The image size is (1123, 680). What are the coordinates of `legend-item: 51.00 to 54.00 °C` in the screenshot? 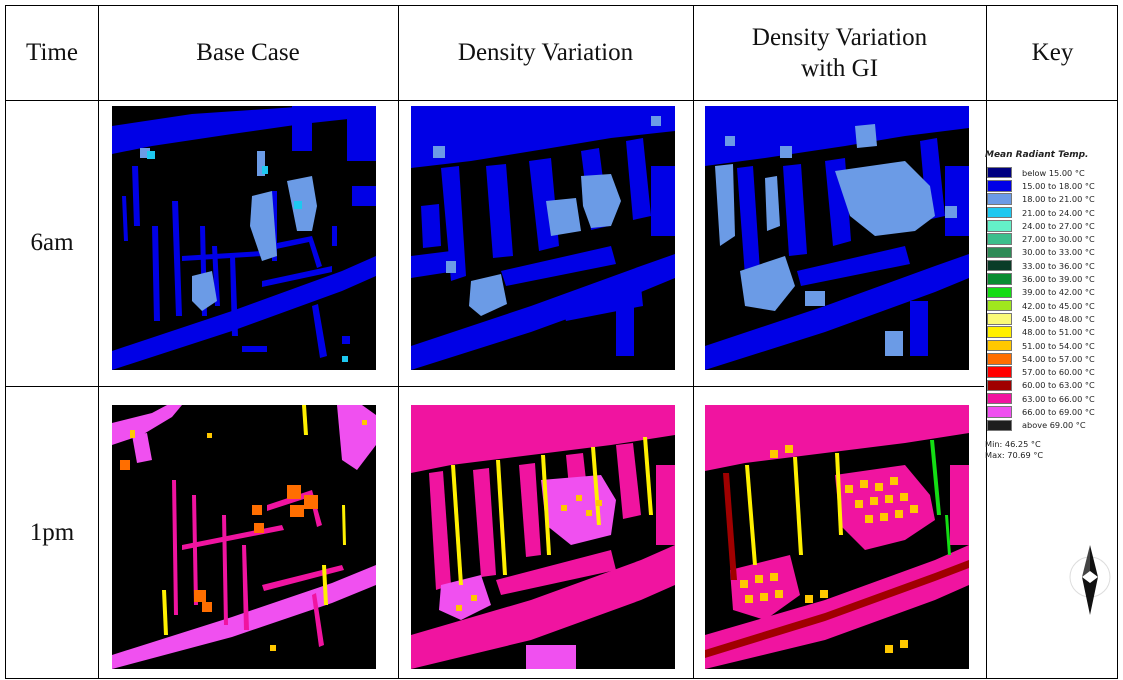 It's located at (1052, 345).